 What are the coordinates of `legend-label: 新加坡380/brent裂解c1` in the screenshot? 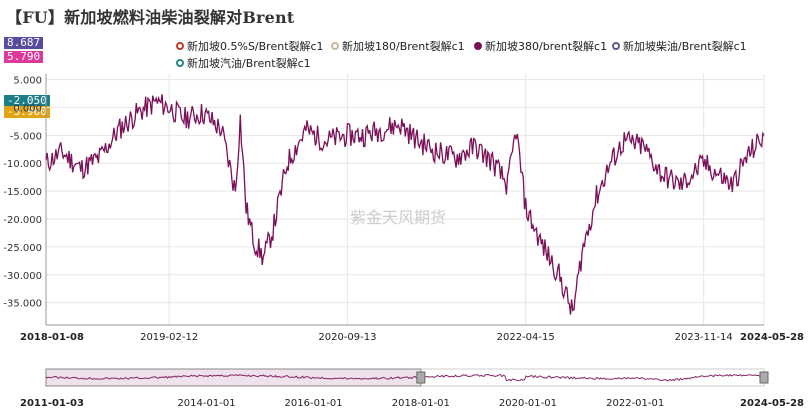 It's located at (546, 46).